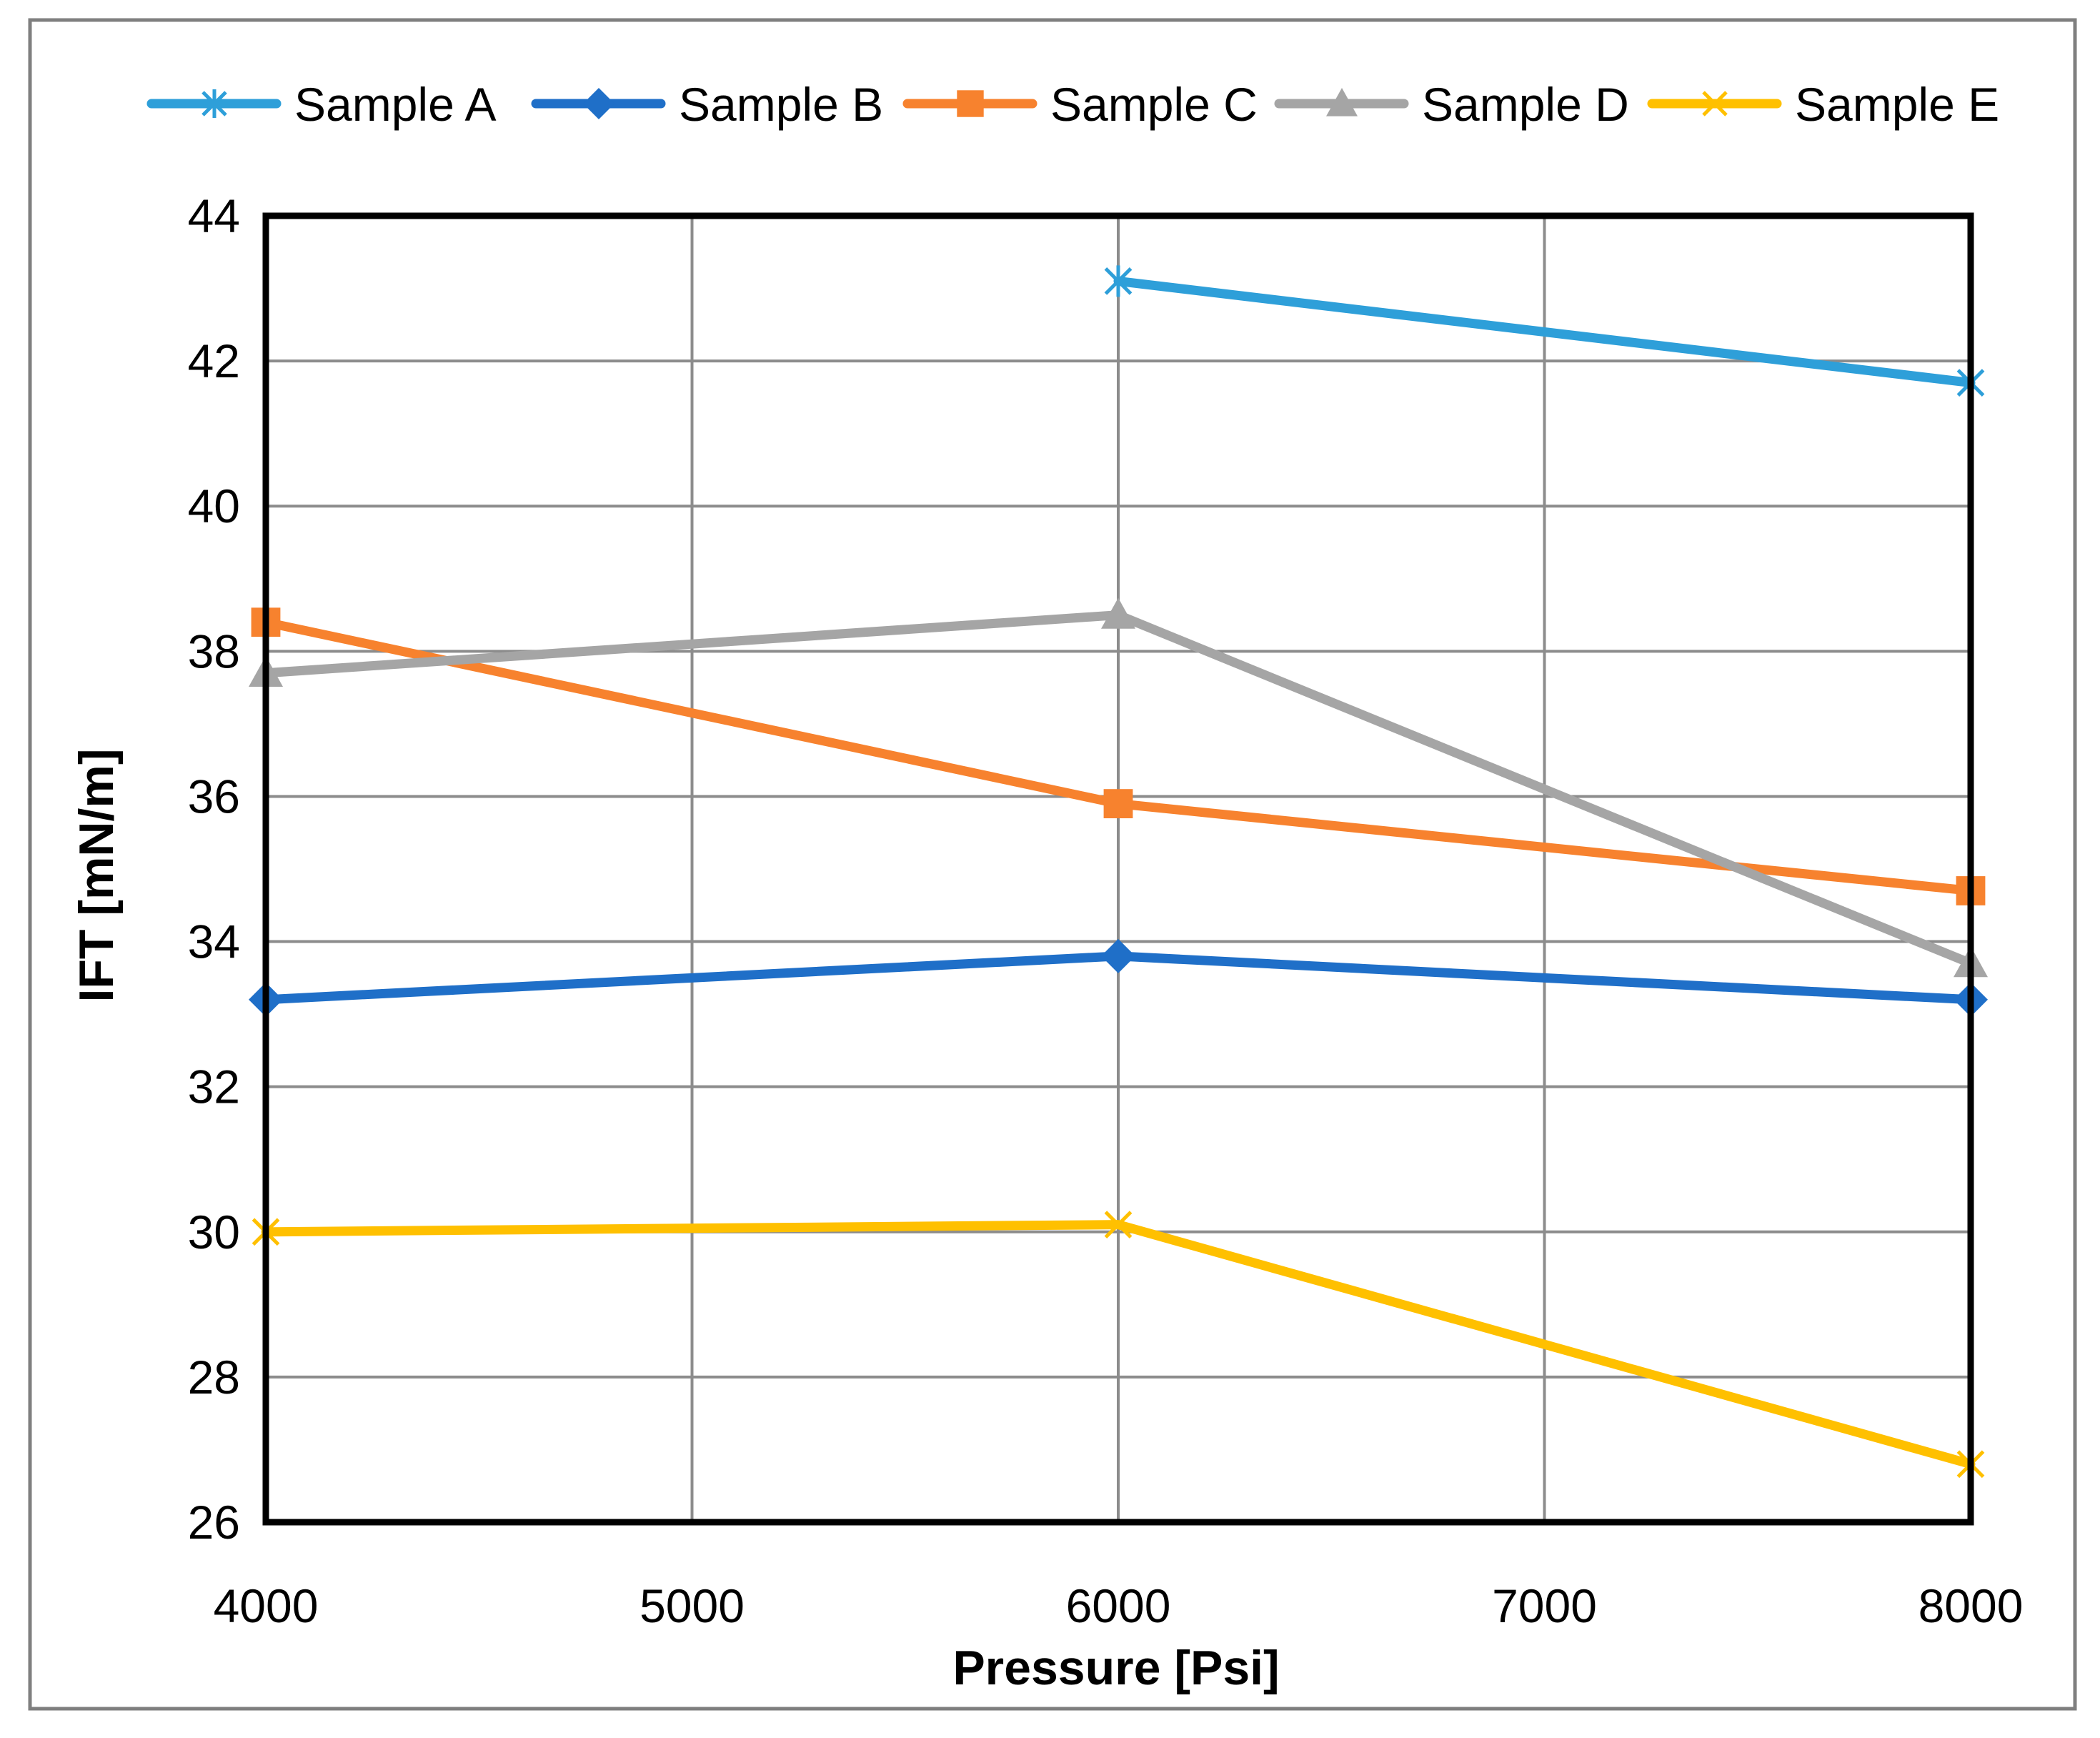  What do you see at coordinates (214, 215) in the screenshot?
I see `y-tick-label: 44` at bounding box center [214, 215].